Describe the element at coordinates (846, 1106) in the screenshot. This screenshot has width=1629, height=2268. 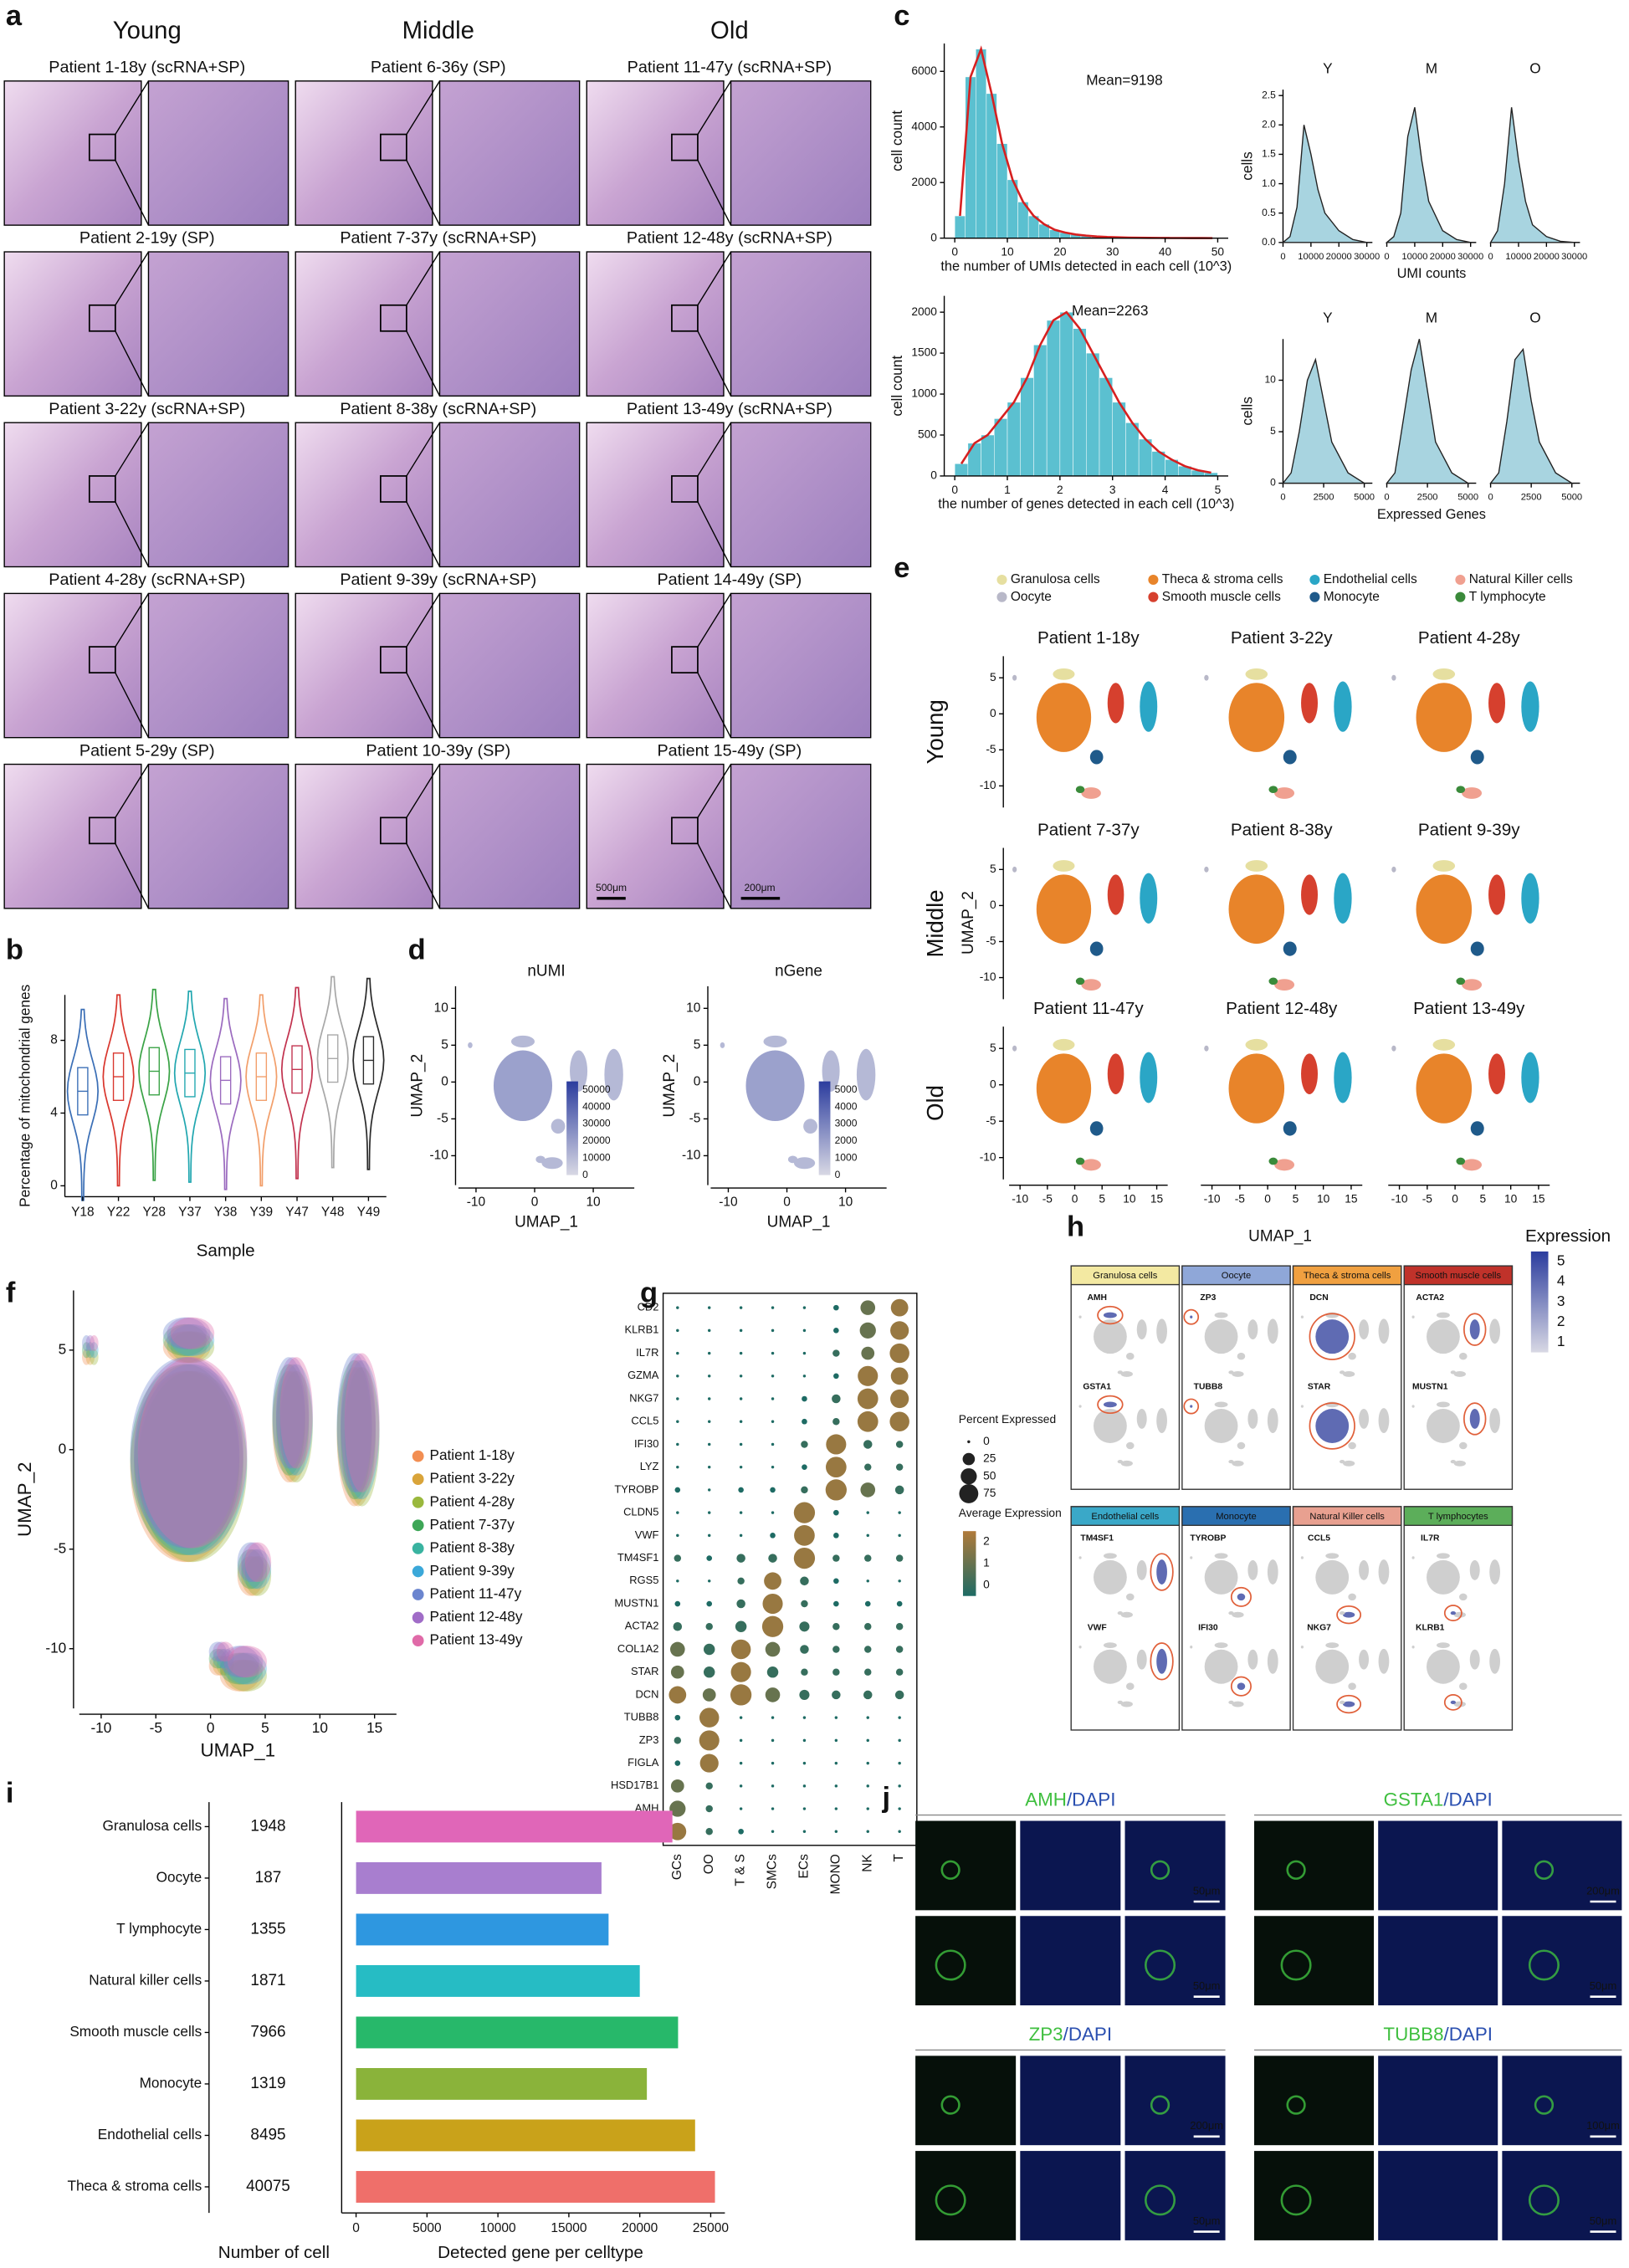
I see `colorbar-tick-label: 4000` at that location.